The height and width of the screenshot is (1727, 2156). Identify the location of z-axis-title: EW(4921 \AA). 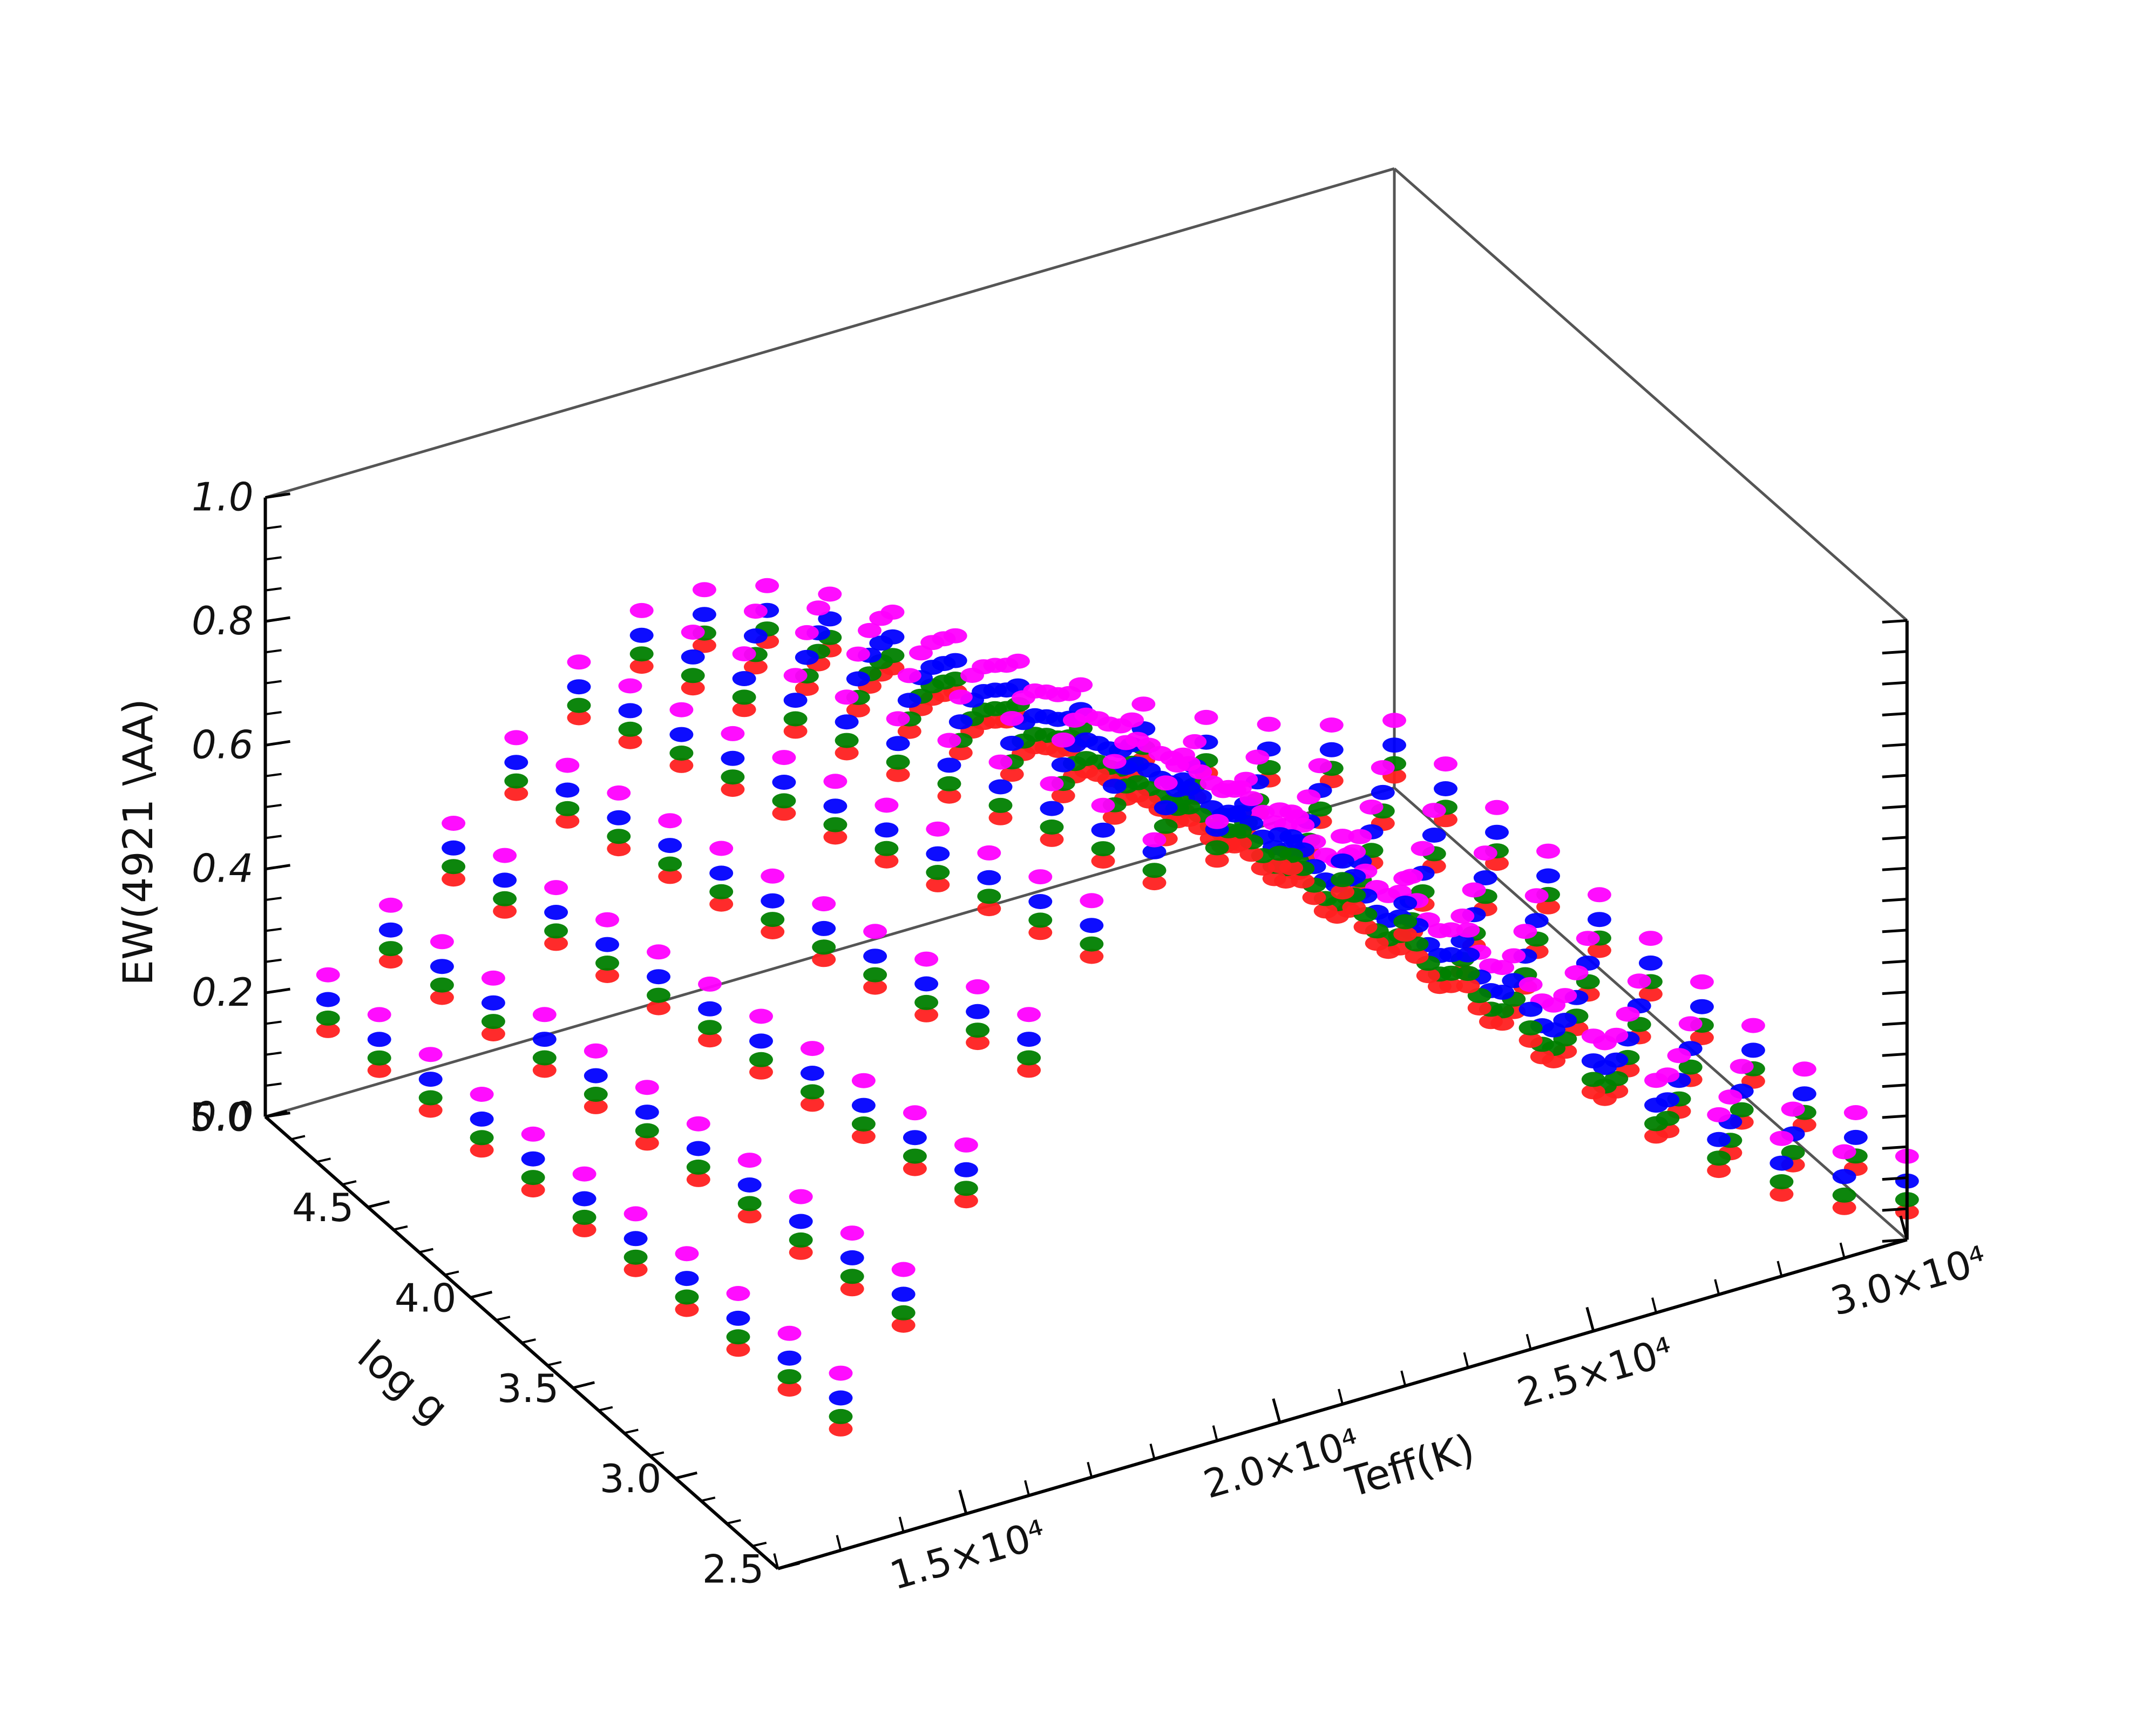
(138, 842).